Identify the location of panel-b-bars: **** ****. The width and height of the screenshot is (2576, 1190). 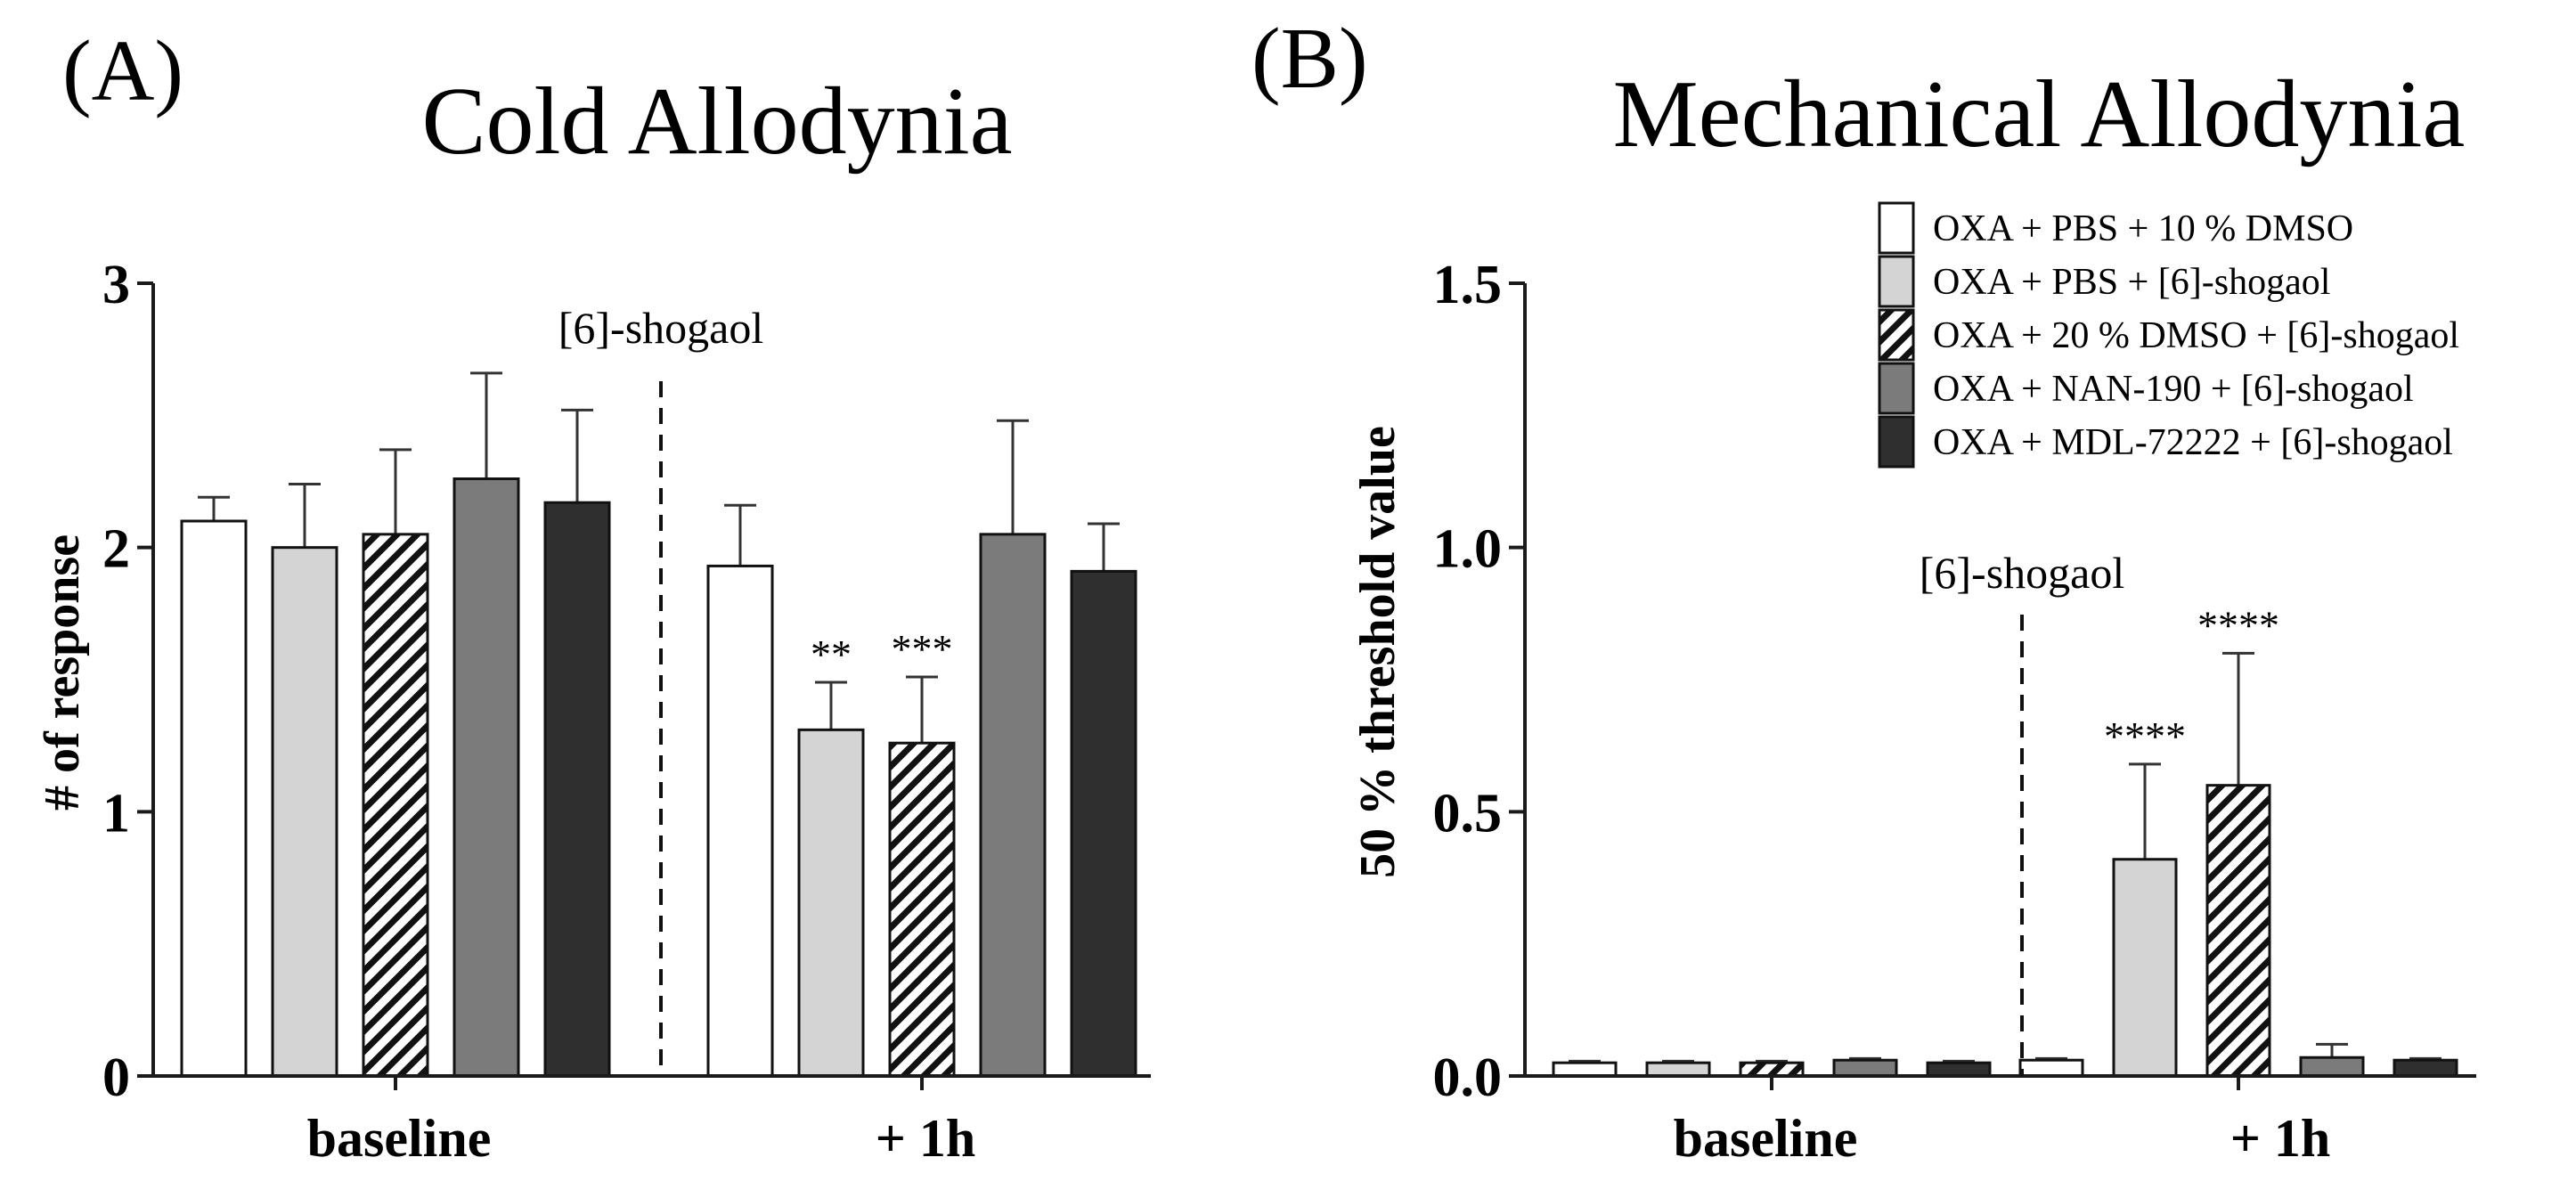
(2005, 840).